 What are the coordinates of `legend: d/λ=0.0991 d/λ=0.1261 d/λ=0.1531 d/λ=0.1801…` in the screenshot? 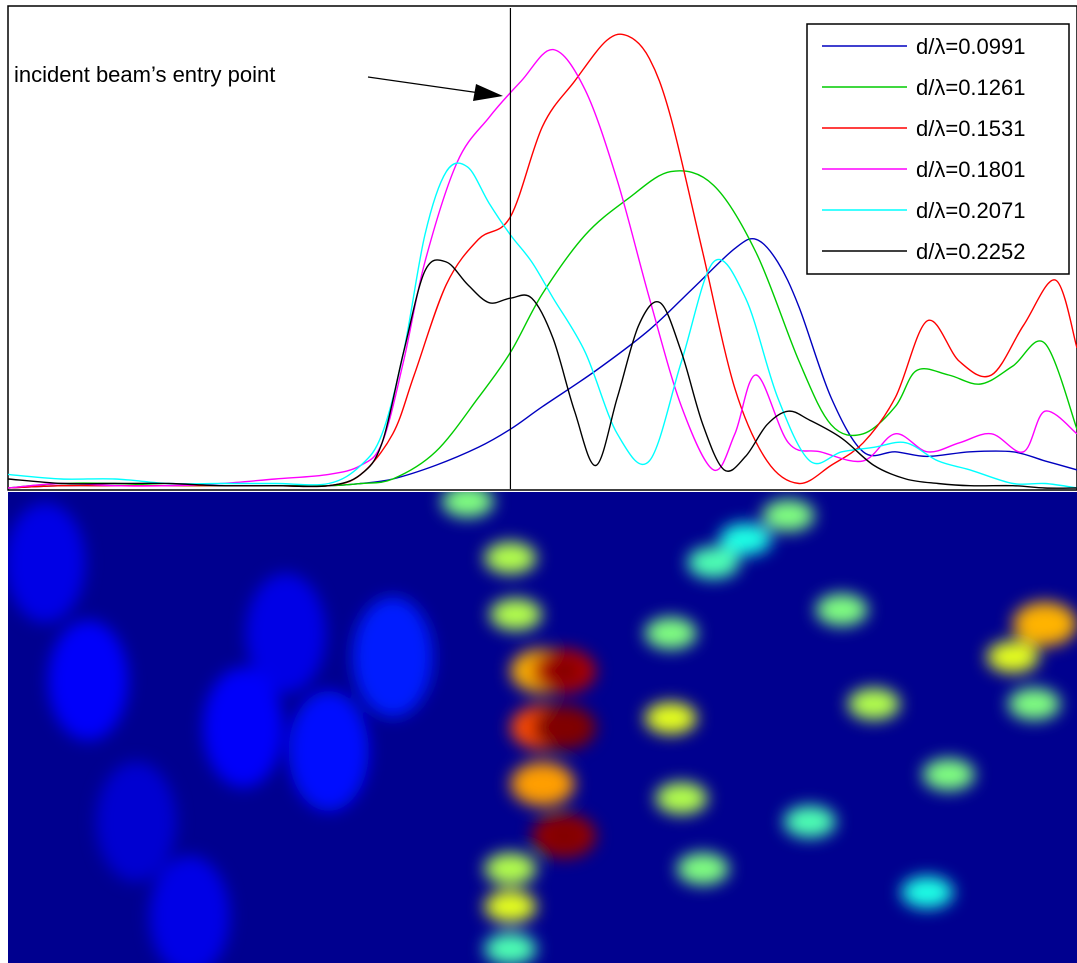 It's located at (938, 149).